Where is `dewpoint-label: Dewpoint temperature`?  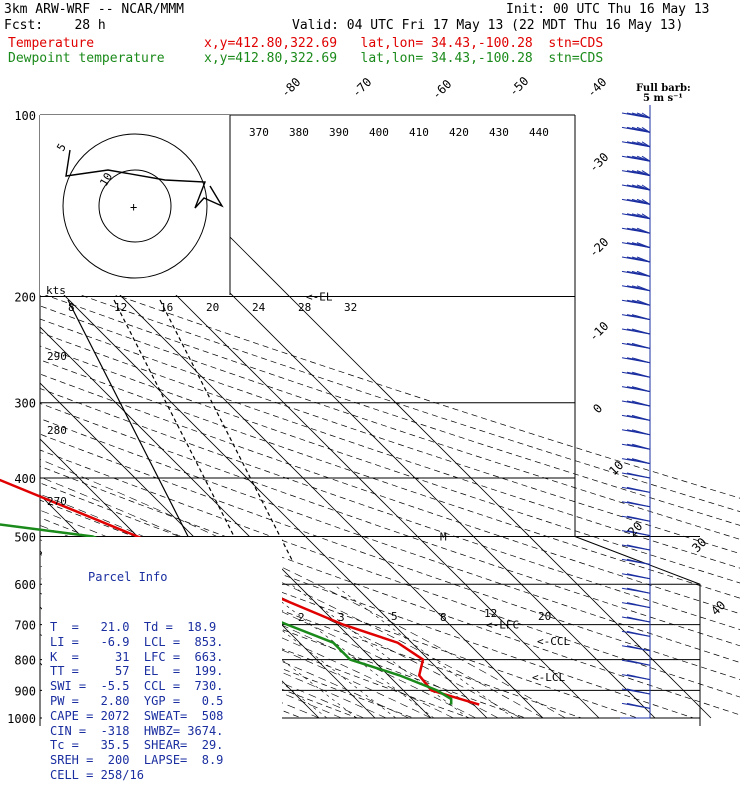 dewpoint-label: Dewpoint temperature is located at coordinates (86, 58).